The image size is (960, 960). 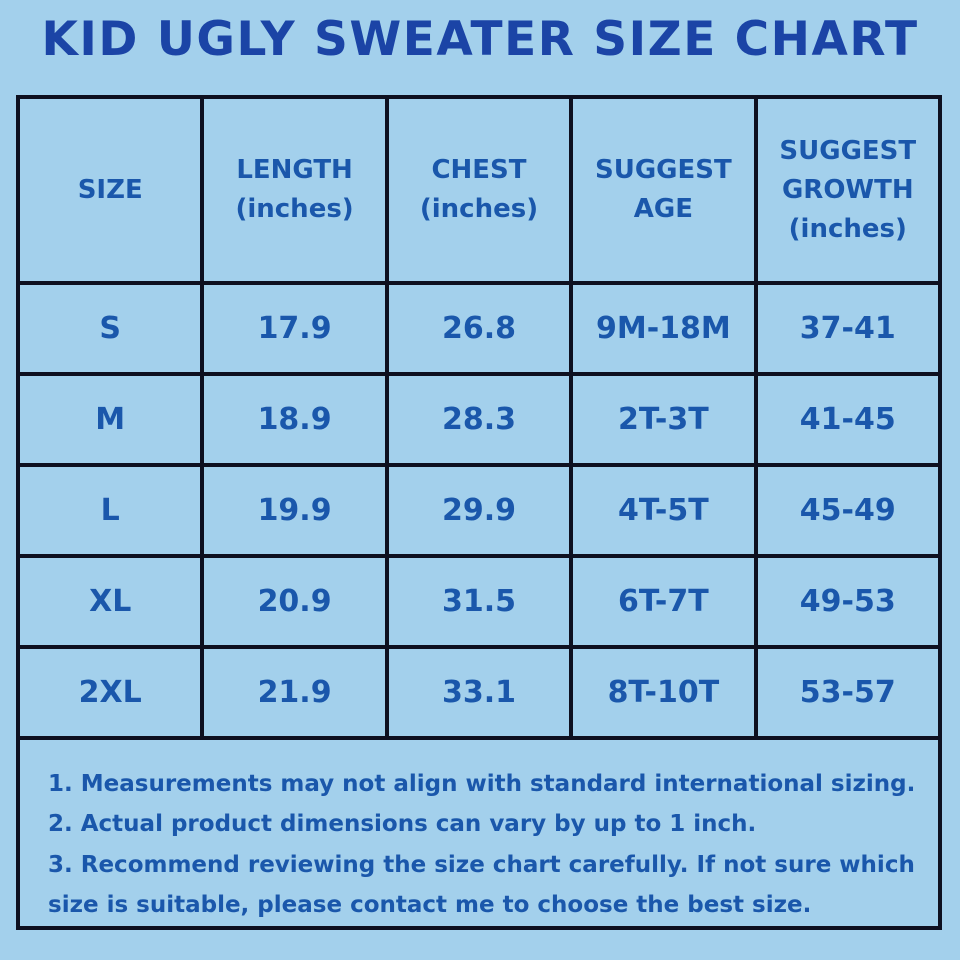 What do you see at coordinates (480, 39) in the screenshot?
I see `page-title: KID UGLY SWEATER SIZE CHART` at bounding box center [480, 39].